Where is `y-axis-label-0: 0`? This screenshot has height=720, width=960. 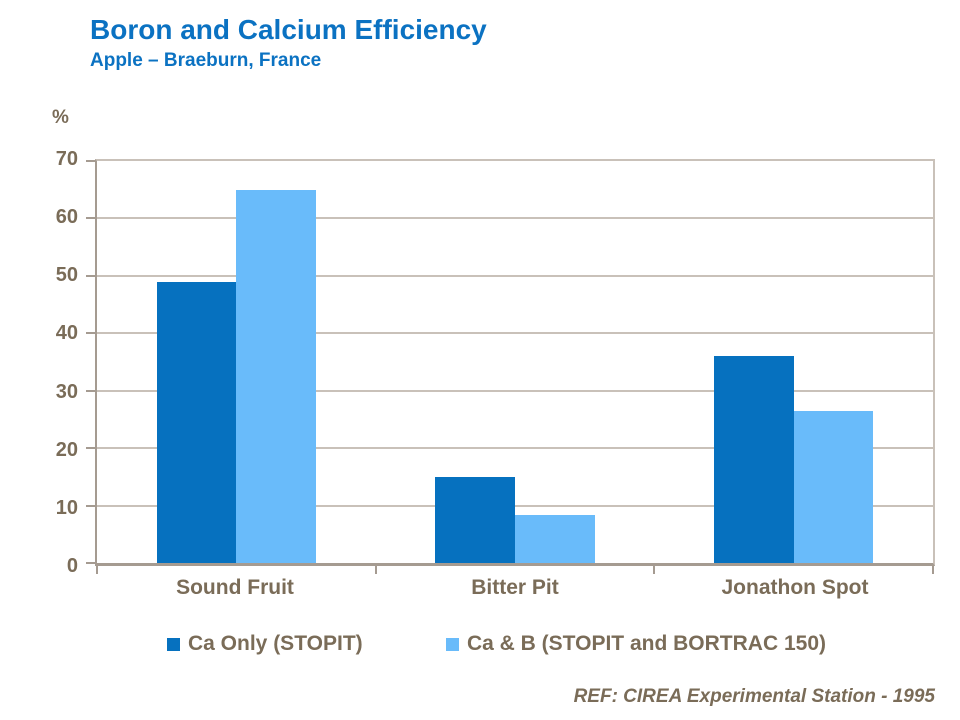 y-axis-label-0: 0 is located at coordinates (72, 566).